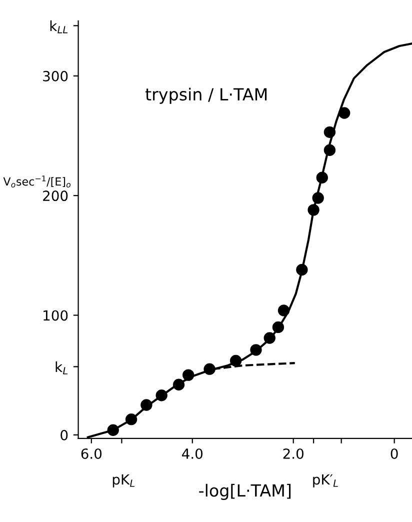 This screenshot has width=412, height=522. What do you see at coordinates (56, 315) in the screenshot?
I see `y-tick-label: 100` at bounding box center [56, 315].